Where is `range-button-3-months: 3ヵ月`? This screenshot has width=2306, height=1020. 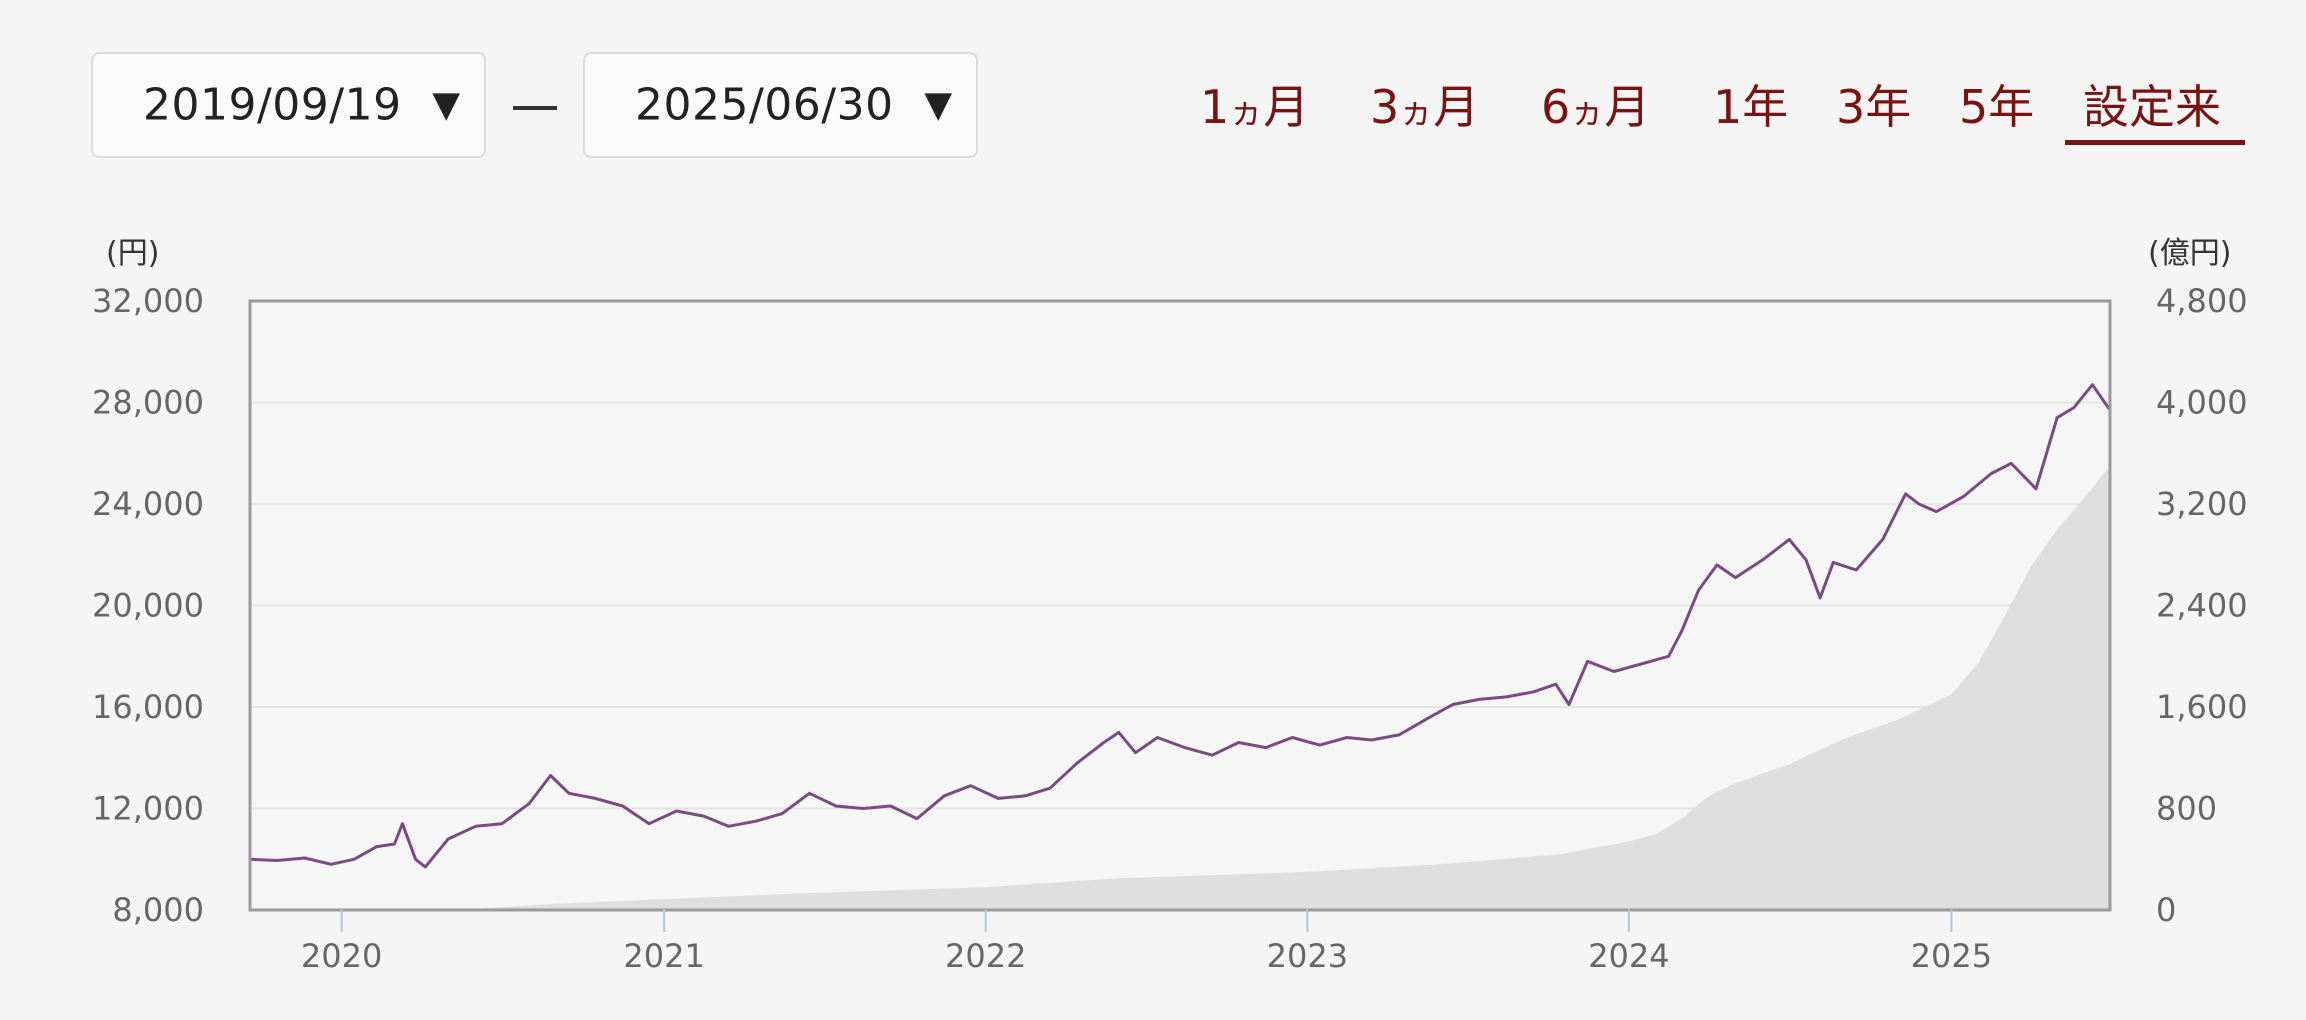 range-button-3-months: 3ヵ月 is located at coordinates (1424, 109).